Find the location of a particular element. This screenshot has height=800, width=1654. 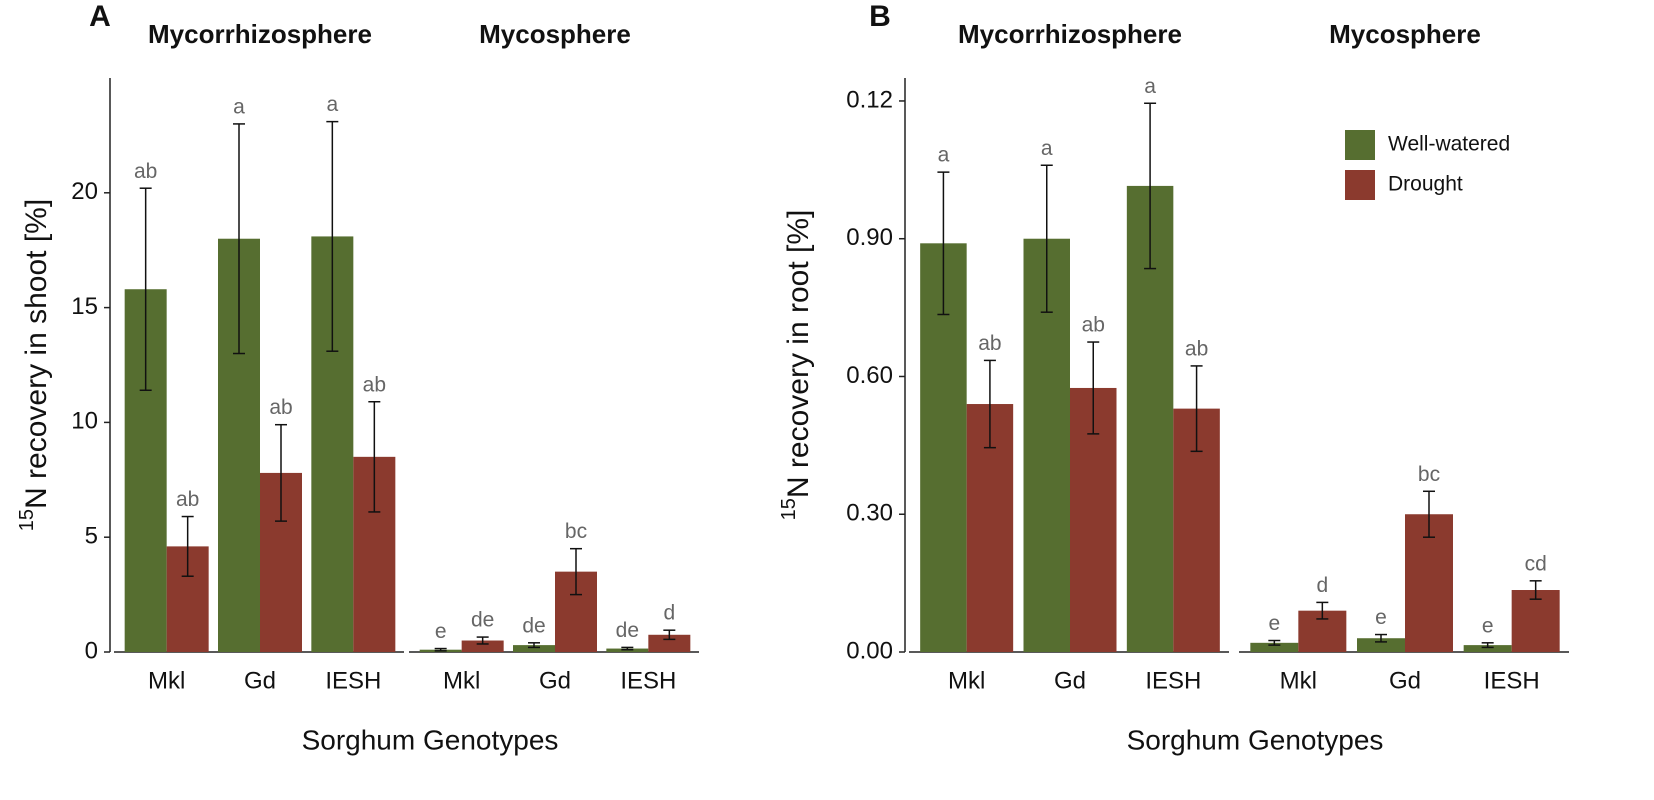

y-tick-label: 0.30 is located at coordinates (869, 513).